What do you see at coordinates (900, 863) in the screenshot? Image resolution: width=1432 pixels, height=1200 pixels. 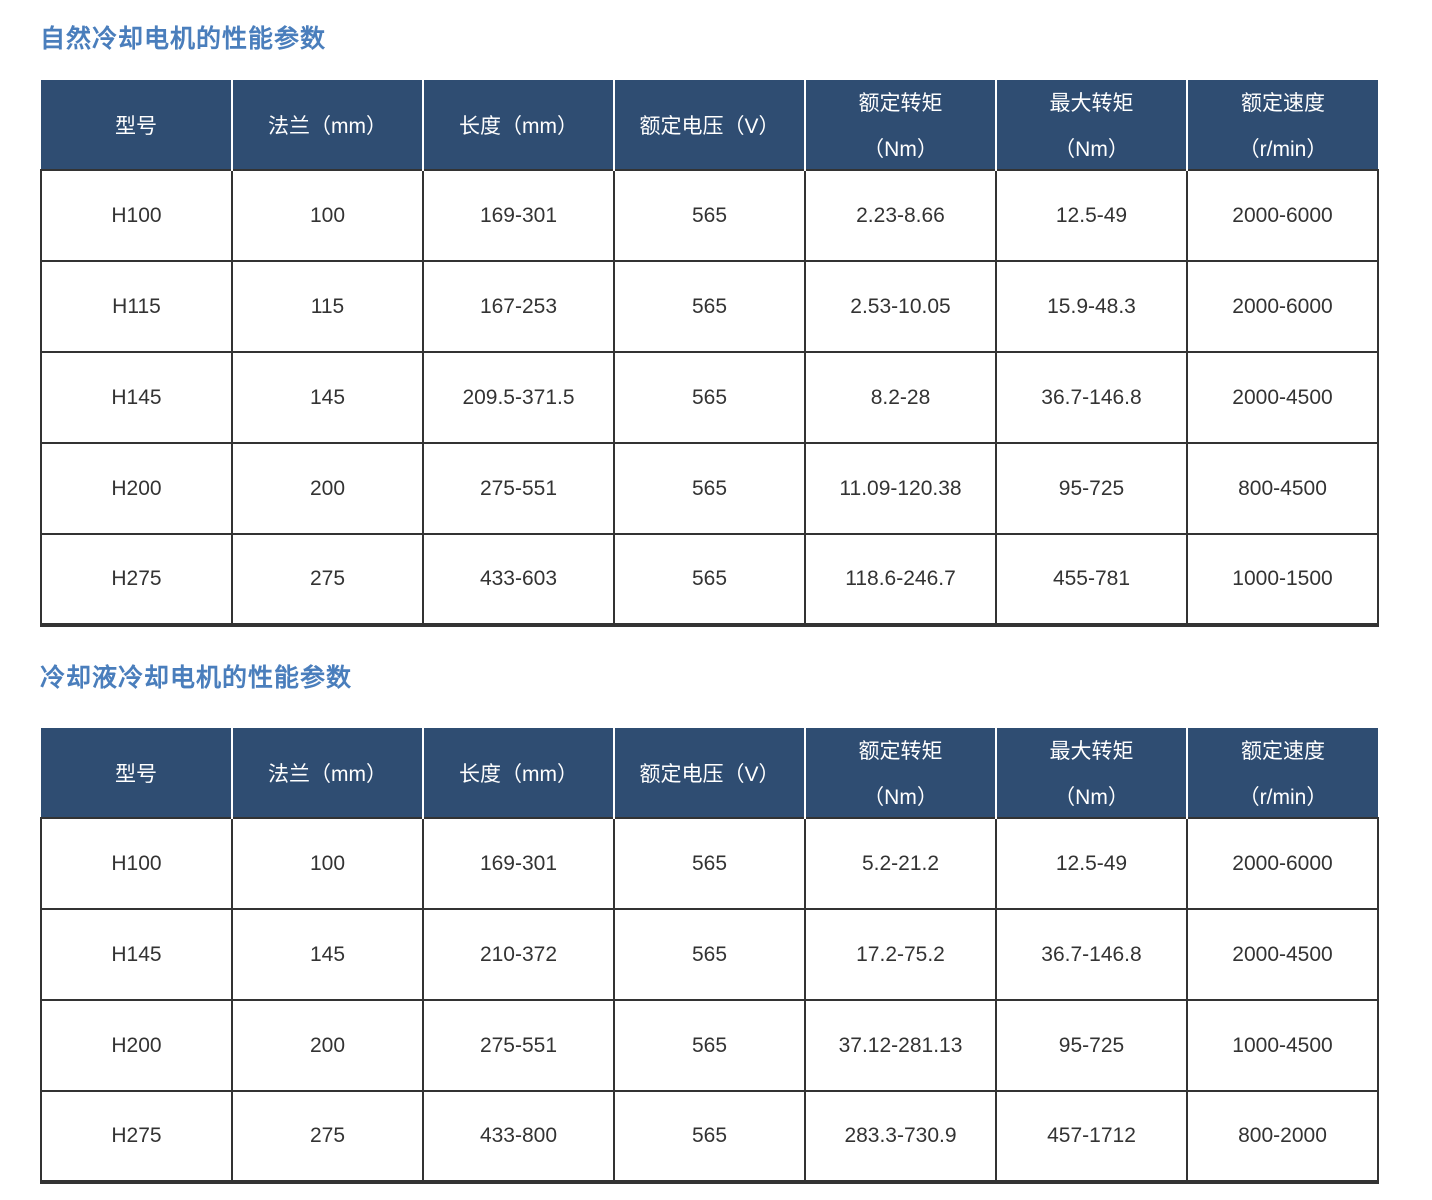 I see `table-cell: 5.2-21.2` at bounding box center [900, 863].